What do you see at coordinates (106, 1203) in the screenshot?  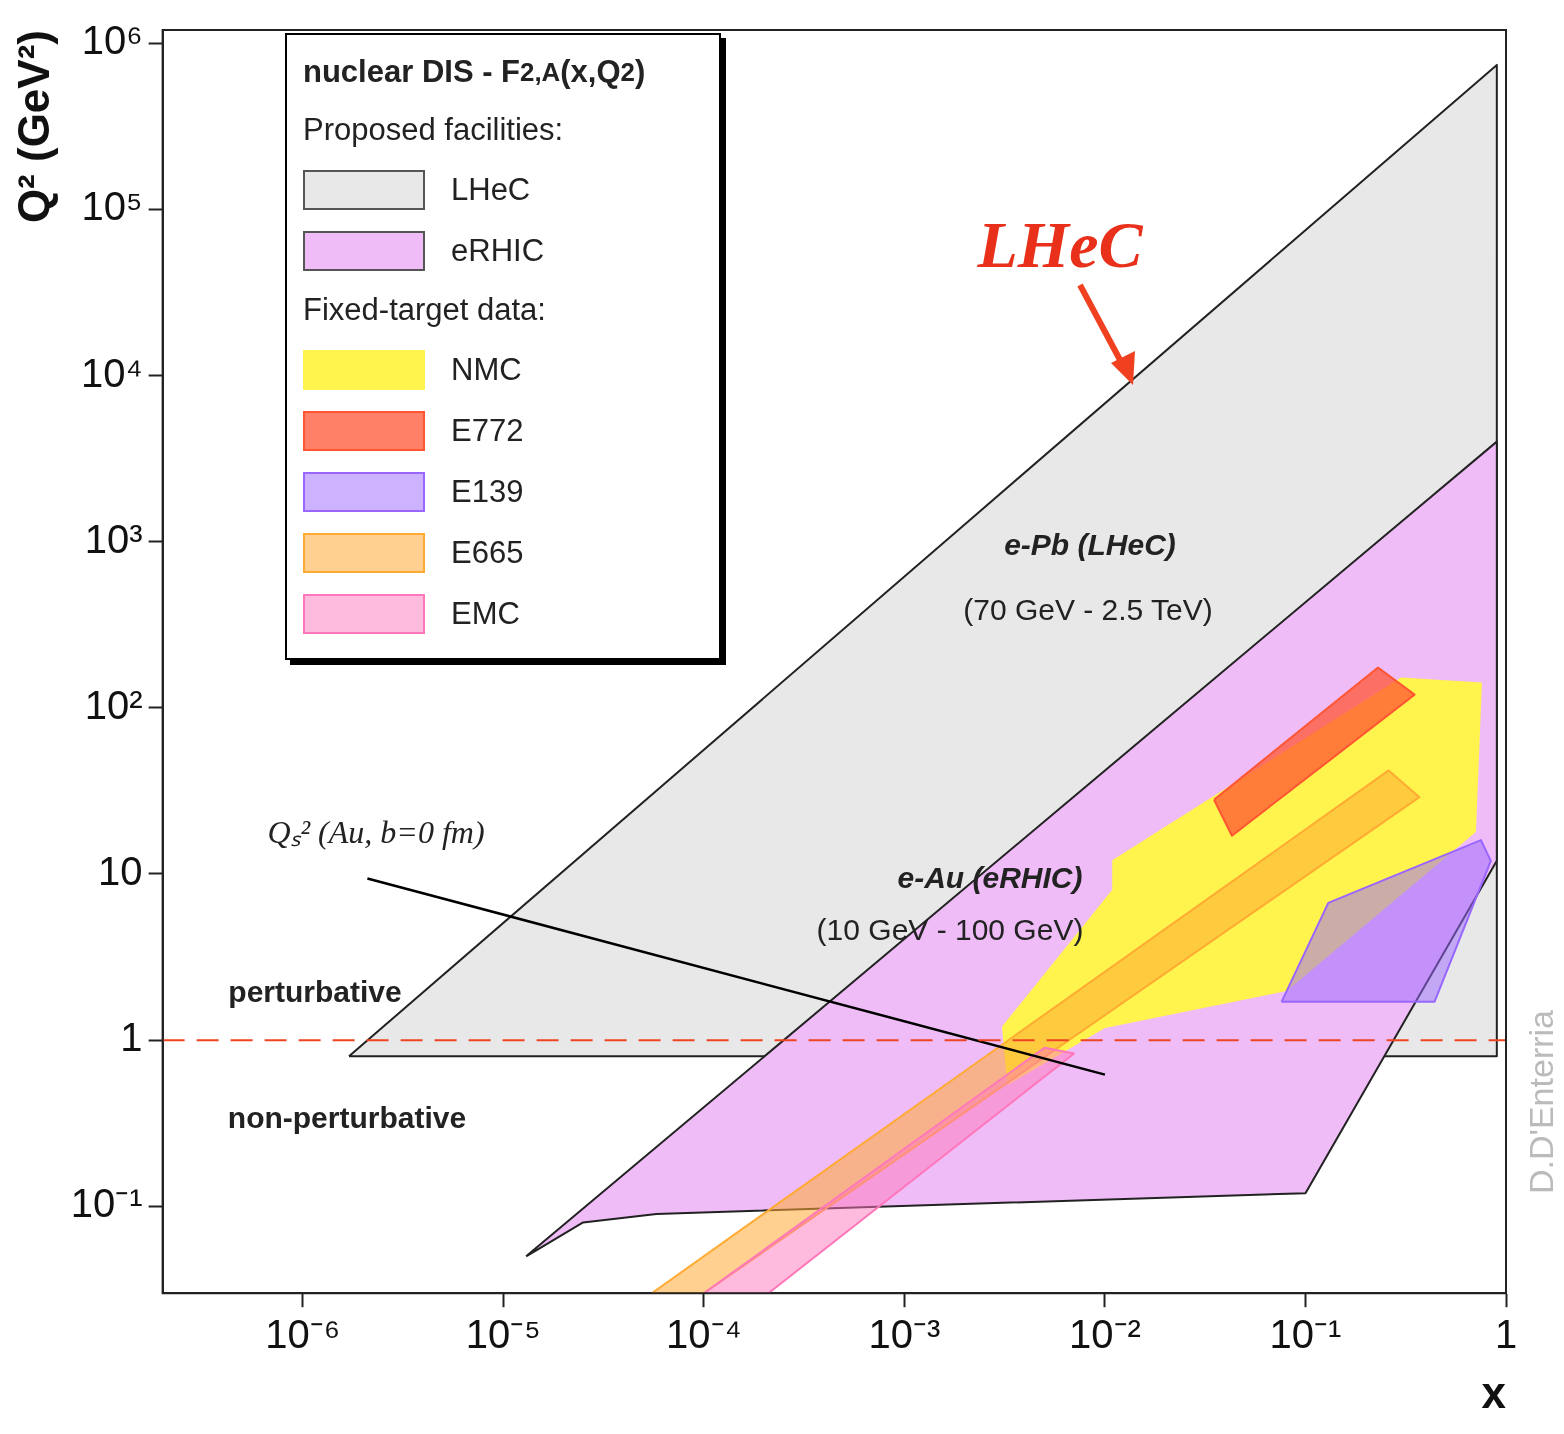 I see `y-tick-label: 10⁻¹` at bounding box center [106, 1203].